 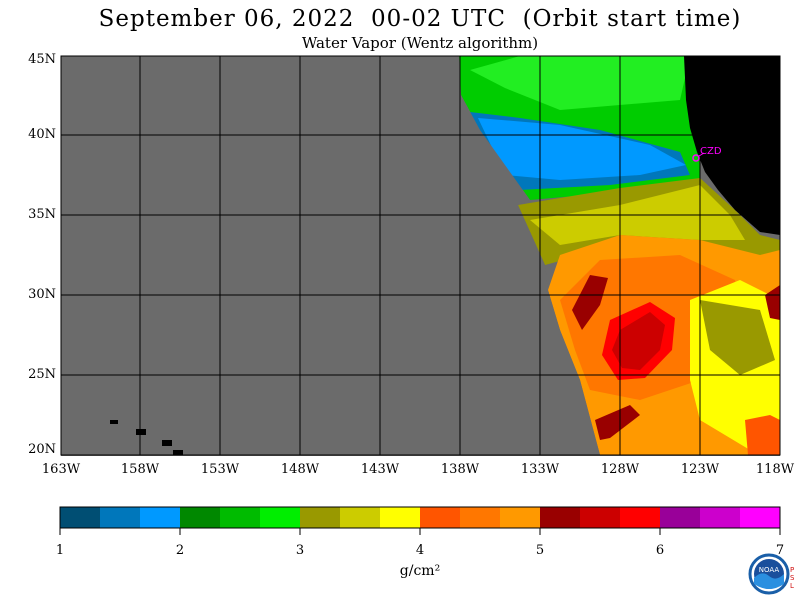 I want to click on vapor-patch-orange-se, so click(x=762, y=435).